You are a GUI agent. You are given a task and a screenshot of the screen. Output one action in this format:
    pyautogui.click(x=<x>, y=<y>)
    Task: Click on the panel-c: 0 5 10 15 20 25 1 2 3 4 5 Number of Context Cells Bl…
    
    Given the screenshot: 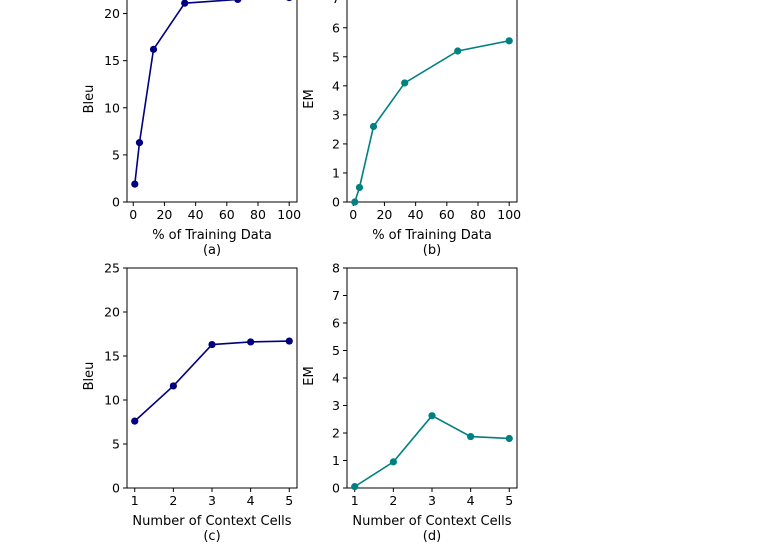 What is the action you would take?
    pyautogui.click(x=190, y=402)
    